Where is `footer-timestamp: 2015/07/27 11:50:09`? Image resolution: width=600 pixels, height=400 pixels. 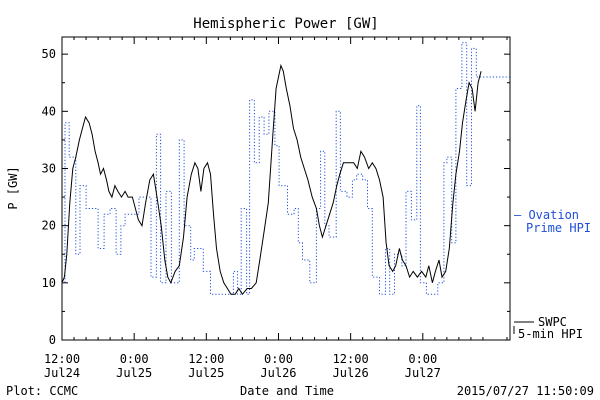
footer-timestamp: 2015/07/27 11:50:09 is located at coordinates (525, 391).